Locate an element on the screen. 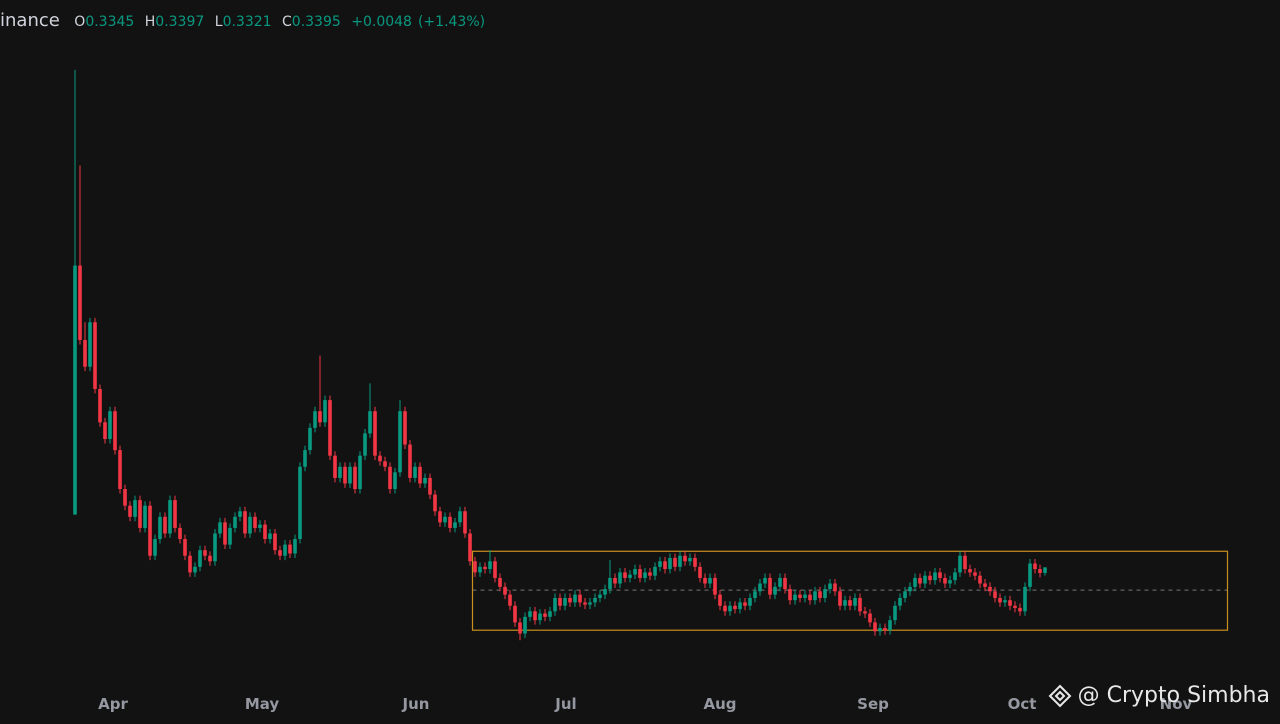 This screenshot has height=724, width=1280. logo is located at coordinates (1060, 696).